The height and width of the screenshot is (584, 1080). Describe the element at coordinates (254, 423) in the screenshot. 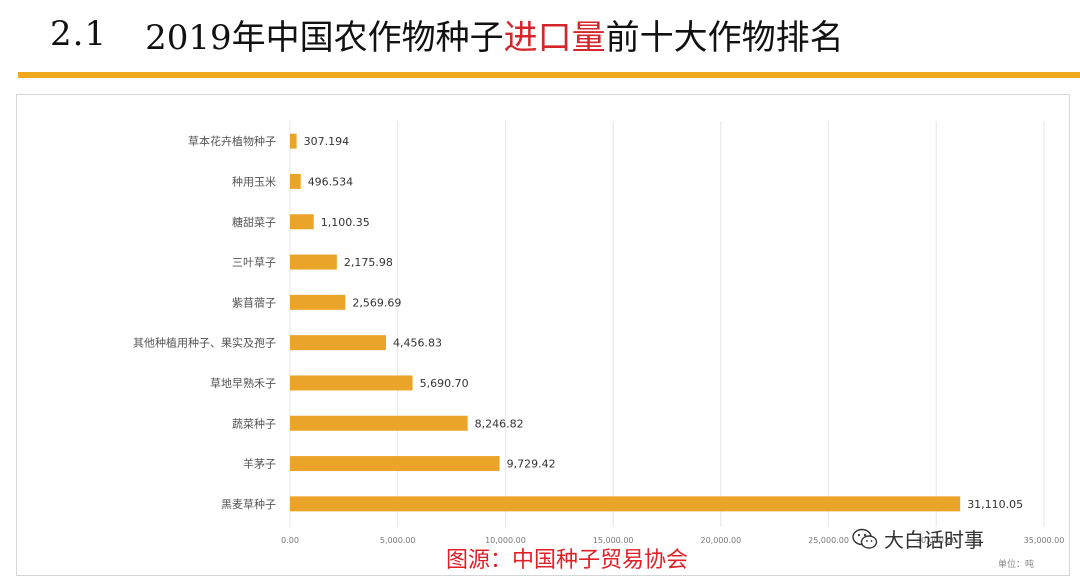

I see `category-label: 蔬菜种子` at that location.